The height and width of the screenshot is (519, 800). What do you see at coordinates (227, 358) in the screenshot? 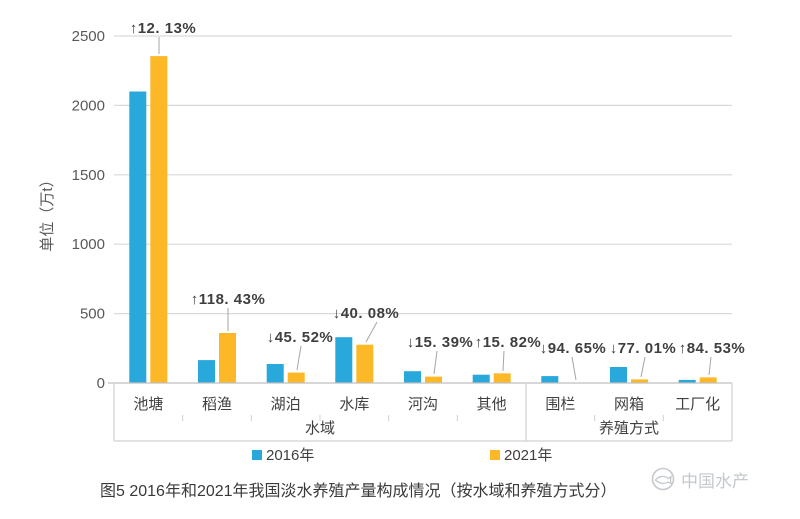
I see `bar-2021年-稻渔` at bounding box center [227, 358].